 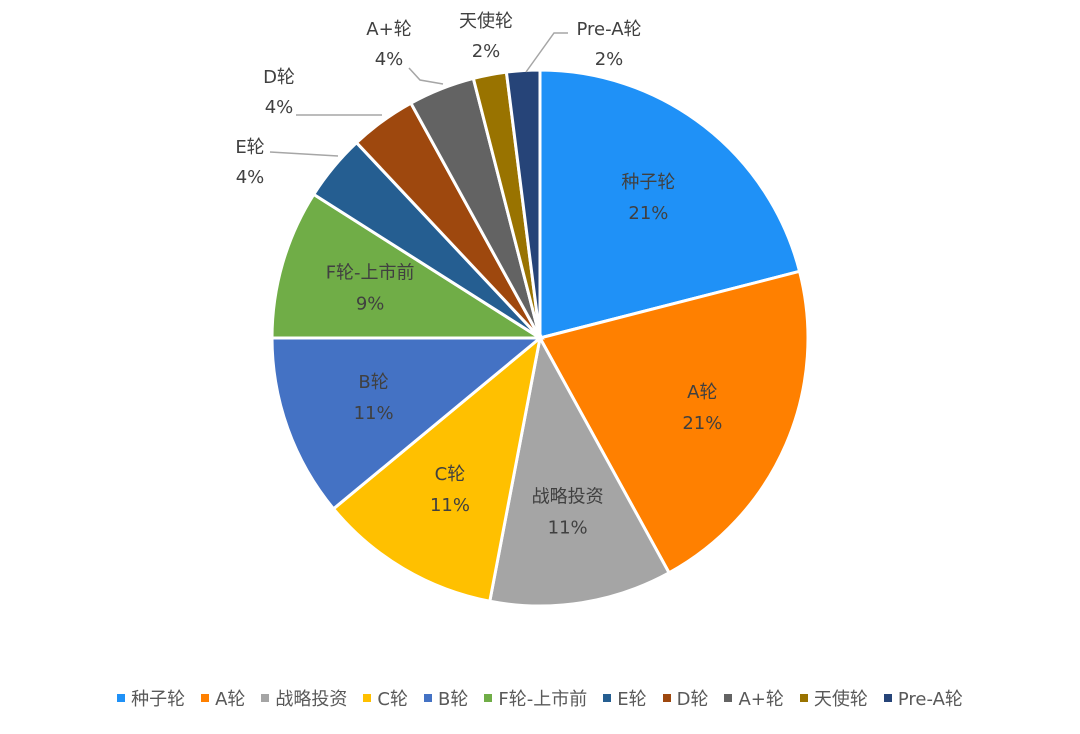 I want to click on legend-item-a-plus: A+轮, so click(x=754, y=698).